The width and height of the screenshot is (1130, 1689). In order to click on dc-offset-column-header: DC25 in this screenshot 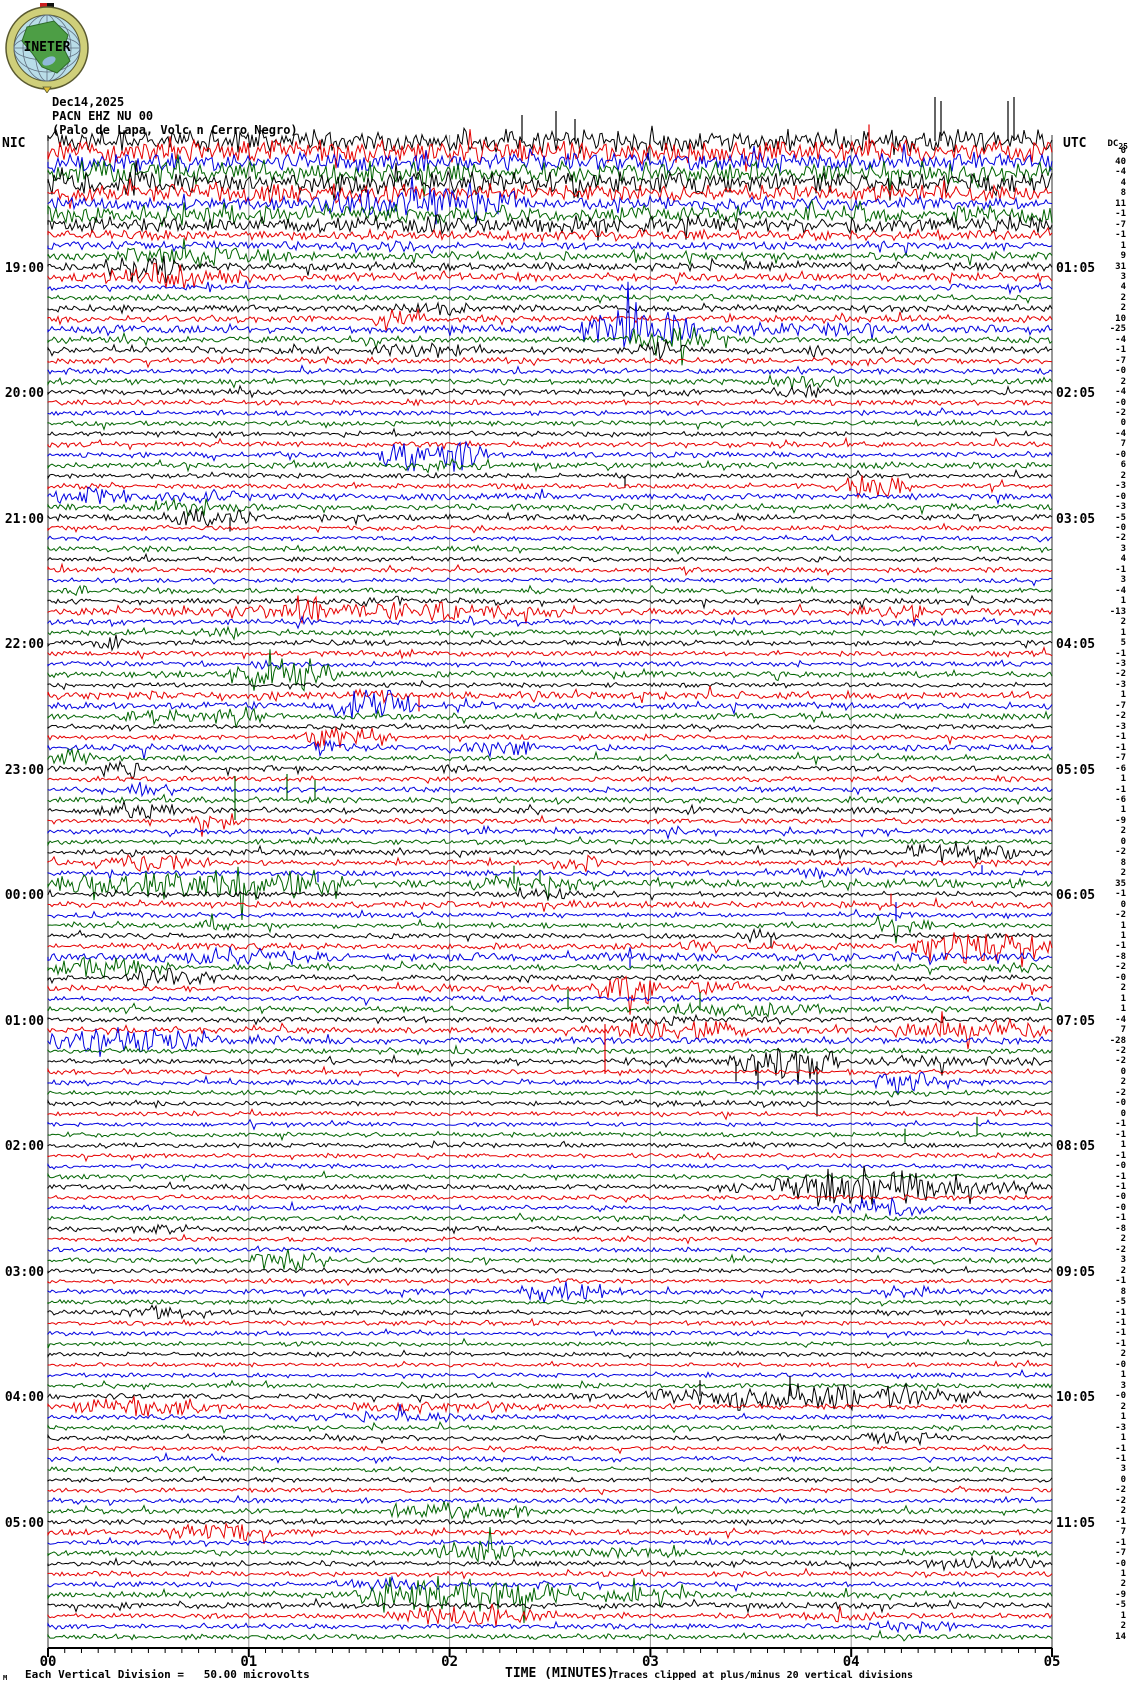, I will do `click(1117, 145)`.